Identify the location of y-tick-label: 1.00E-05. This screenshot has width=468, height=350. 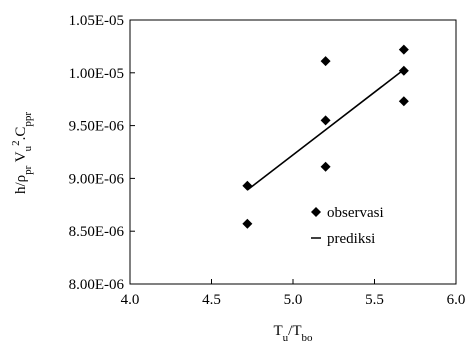
(96, 74).